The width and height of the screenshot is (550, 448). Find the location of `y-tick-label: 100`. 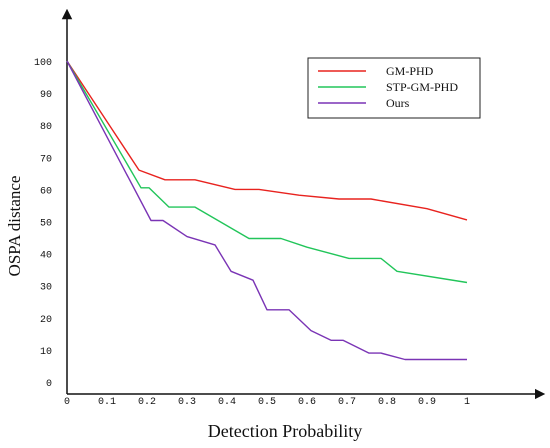

y-tick-label: 100 is located at coordinates (43, 63).